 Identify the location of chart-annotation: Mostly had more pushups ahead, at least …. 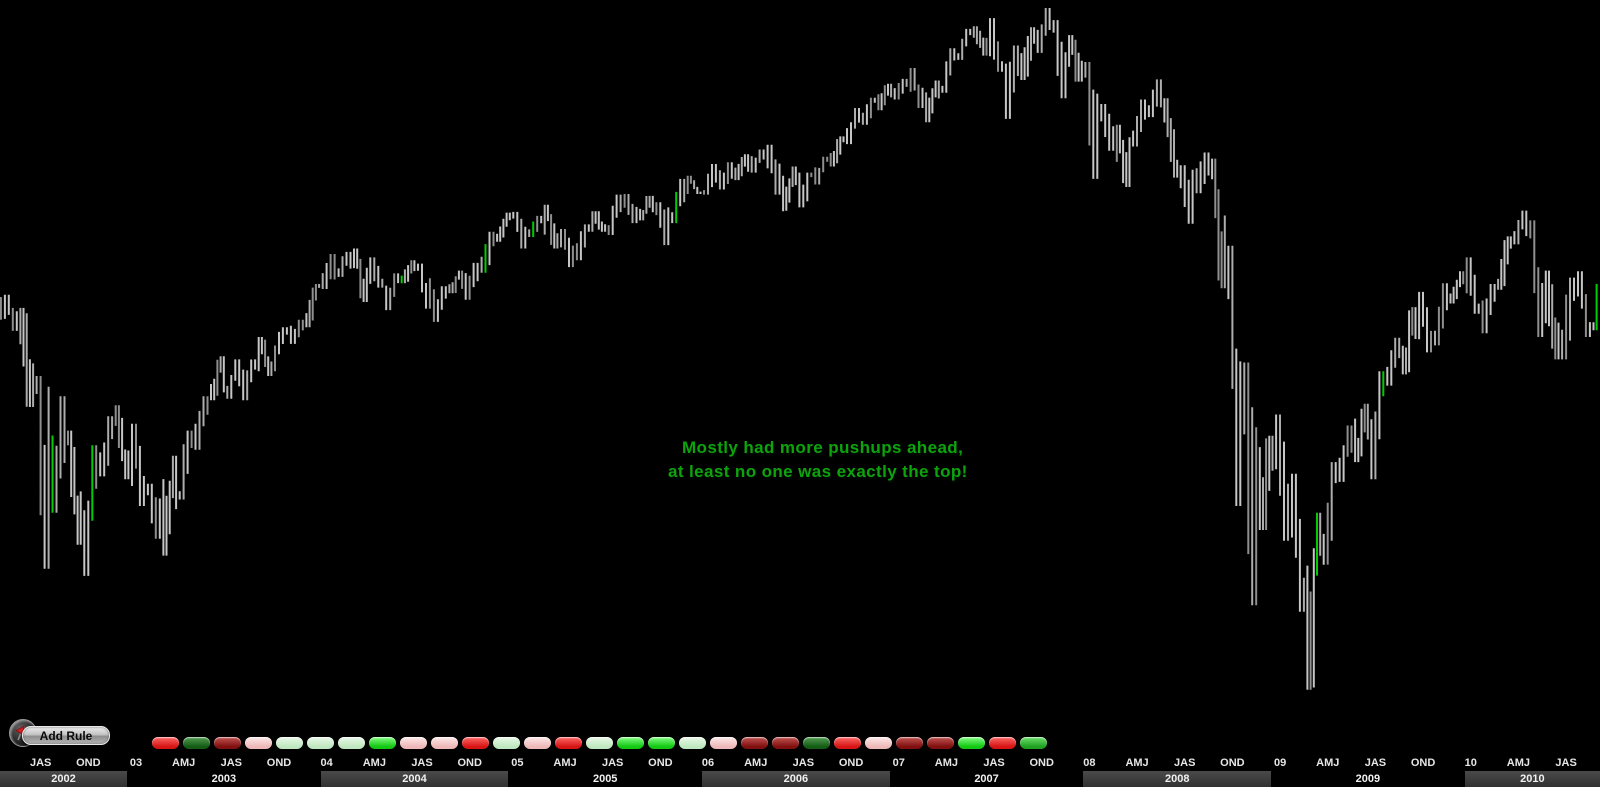
(818, 460).